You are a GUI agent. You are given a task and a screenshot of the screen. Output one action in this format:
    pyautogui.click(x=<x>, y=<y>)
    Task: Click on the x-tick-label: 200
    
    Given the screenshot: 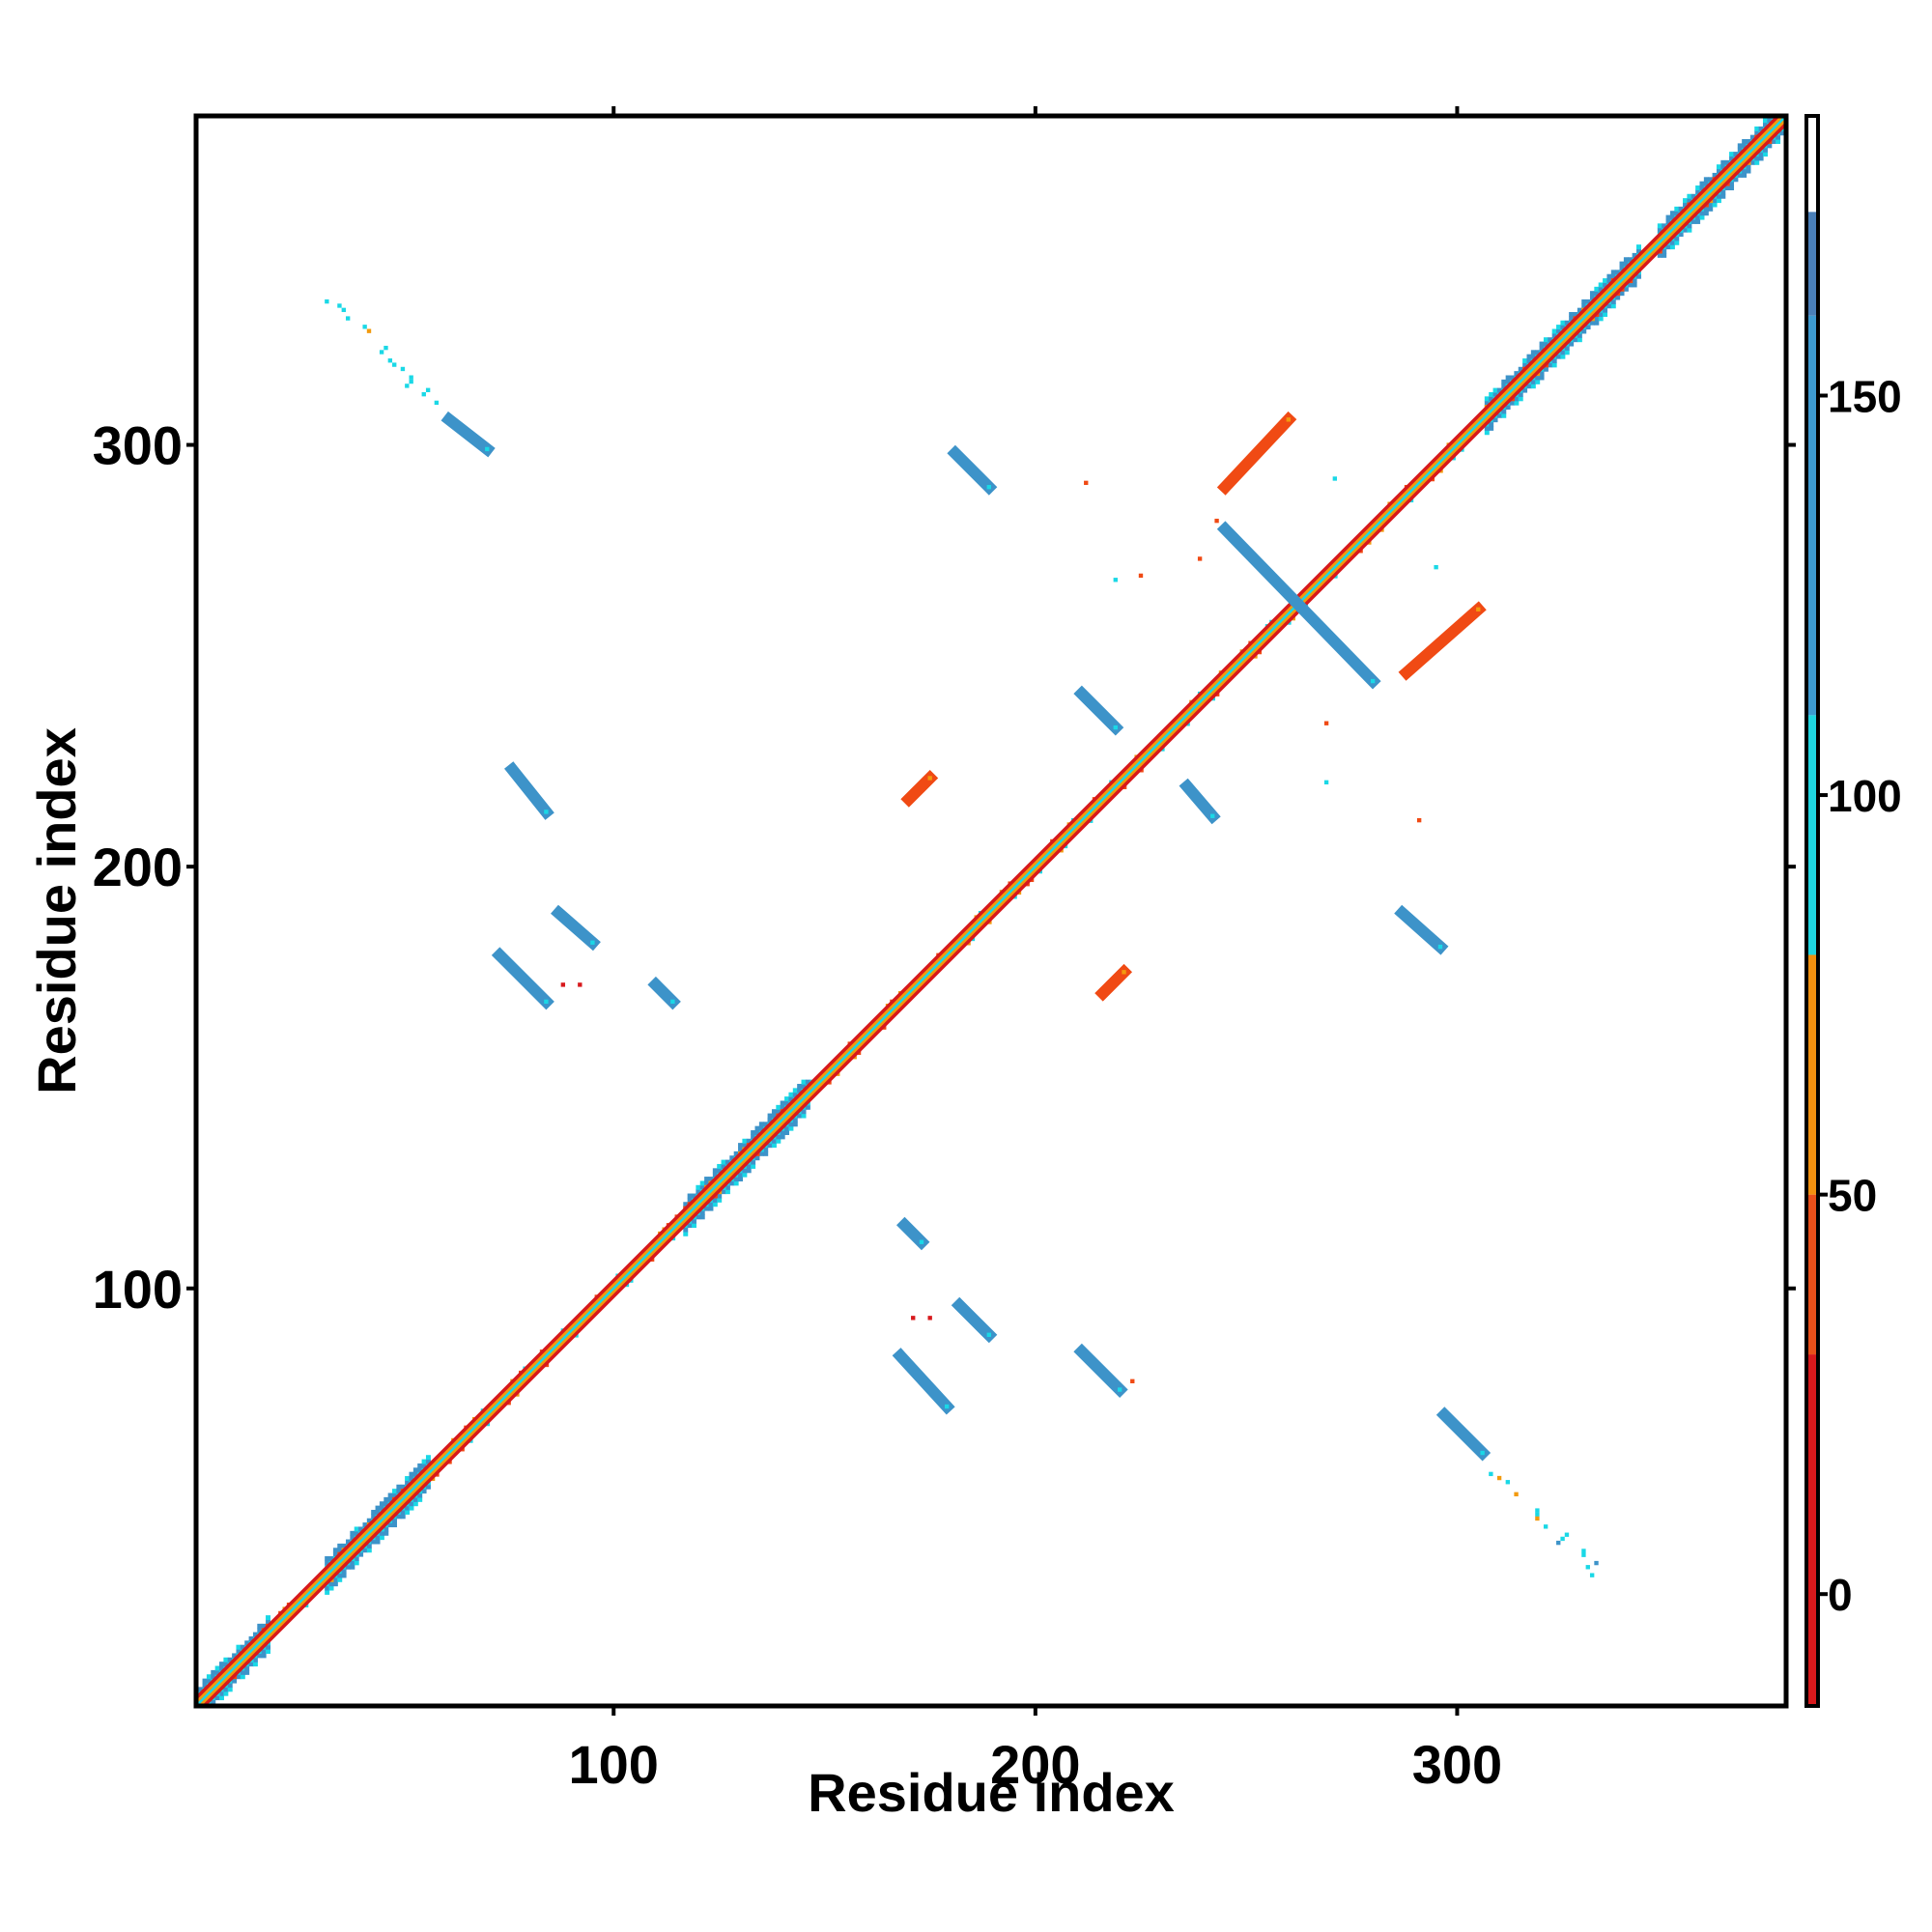 What is the action you would take?
    pyautogui.click(x=1035, y=1764)
    